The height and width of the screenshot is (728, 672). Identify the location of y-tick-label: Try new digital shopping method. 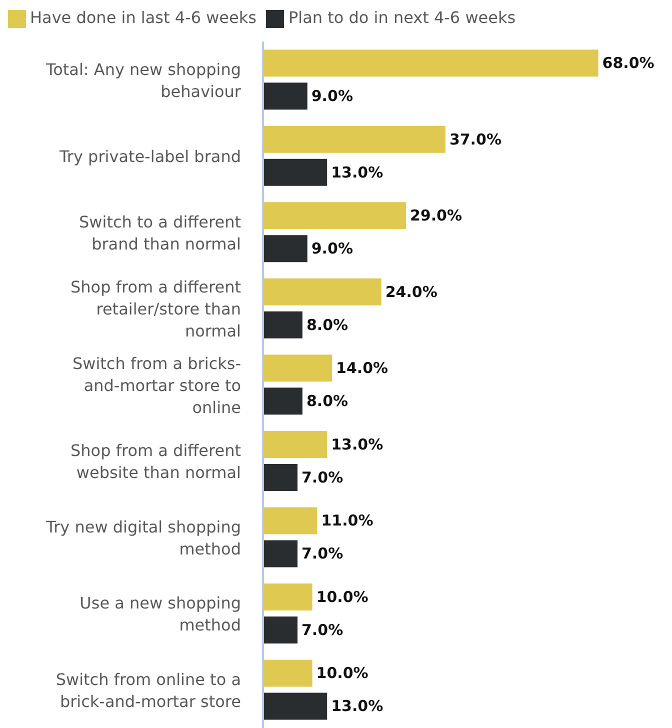
(143, 537).